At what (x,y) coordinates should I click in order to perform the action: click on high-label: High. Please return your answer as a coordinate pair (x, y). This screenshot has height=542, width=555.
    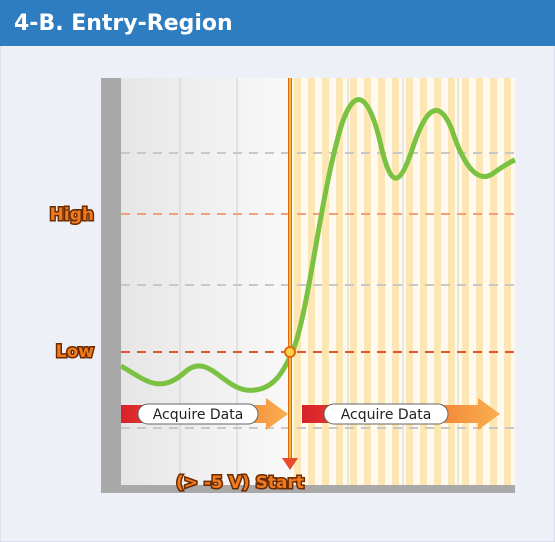
    Looking at the image, I should click on (72, 215).